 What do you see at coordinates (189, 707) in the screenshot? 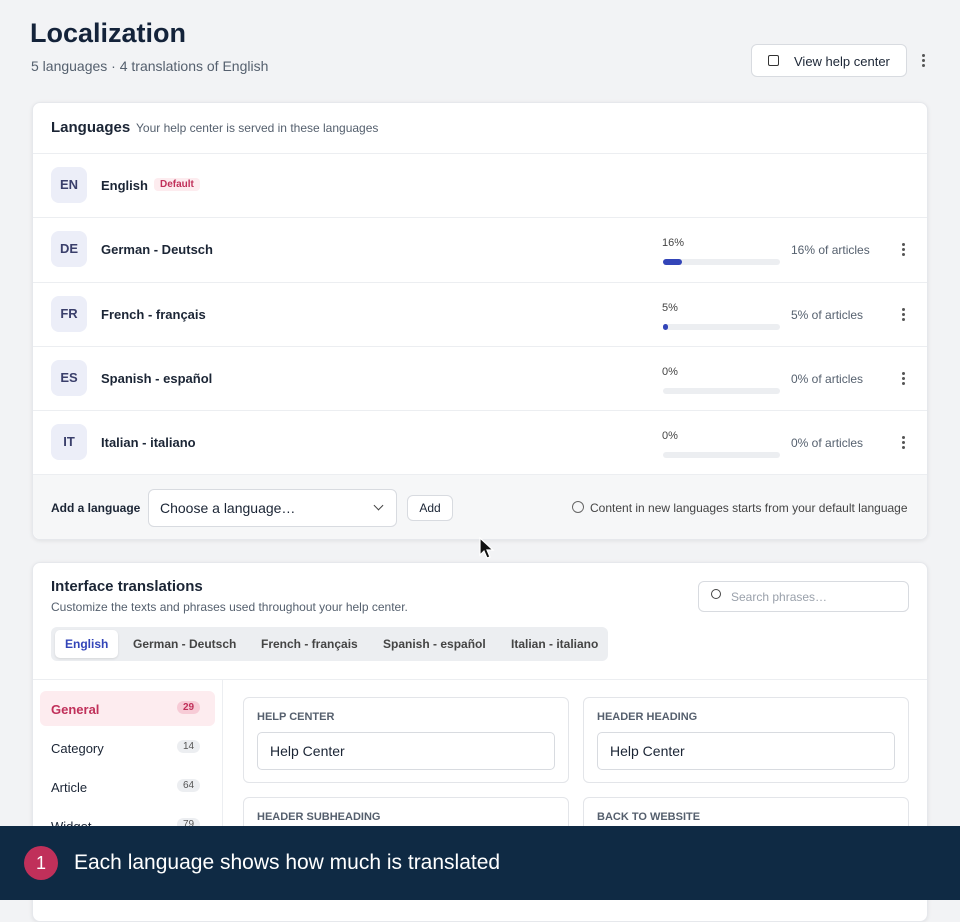
I see `category-count: 29` at bounding box center [189, 707].